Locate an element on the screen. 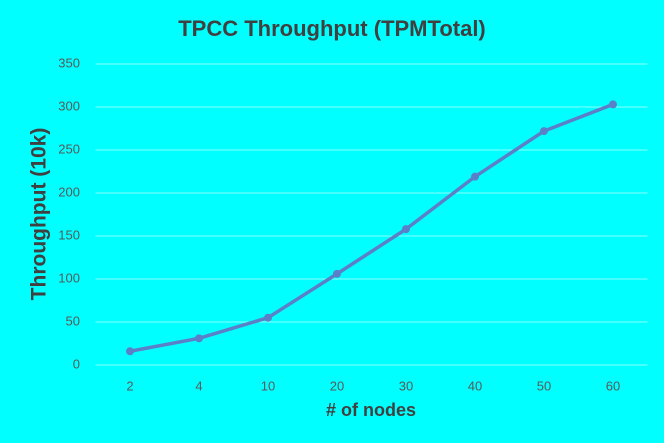 The height and width of the screenshot is (443, 664). x-tick-label: 4 is located at coordinates (198, 385).